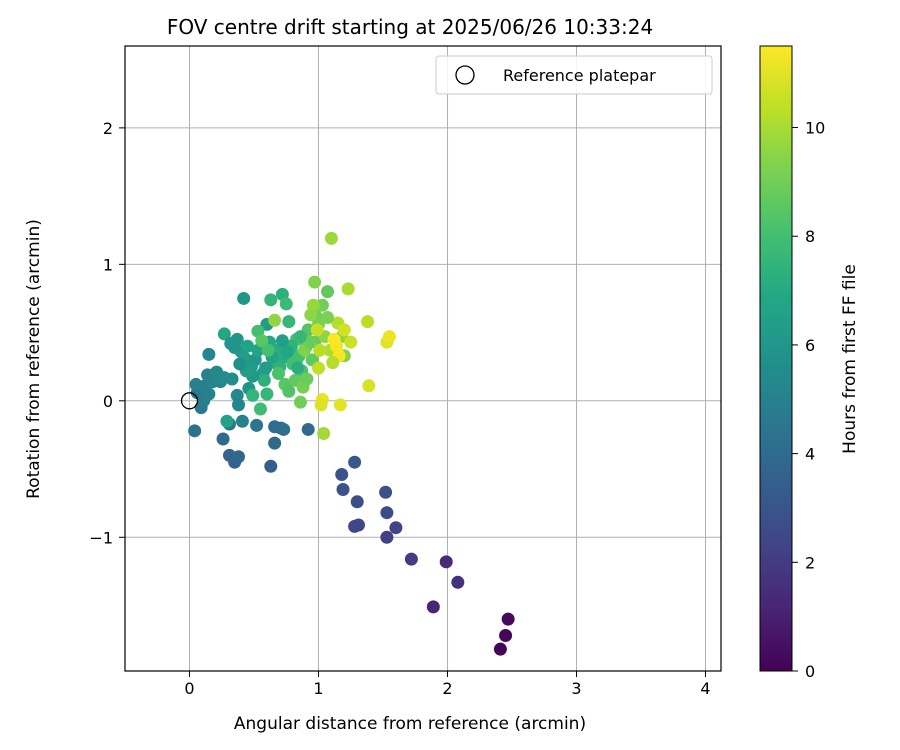  I want to click on y-tick-label: 1, so click(108, 264).